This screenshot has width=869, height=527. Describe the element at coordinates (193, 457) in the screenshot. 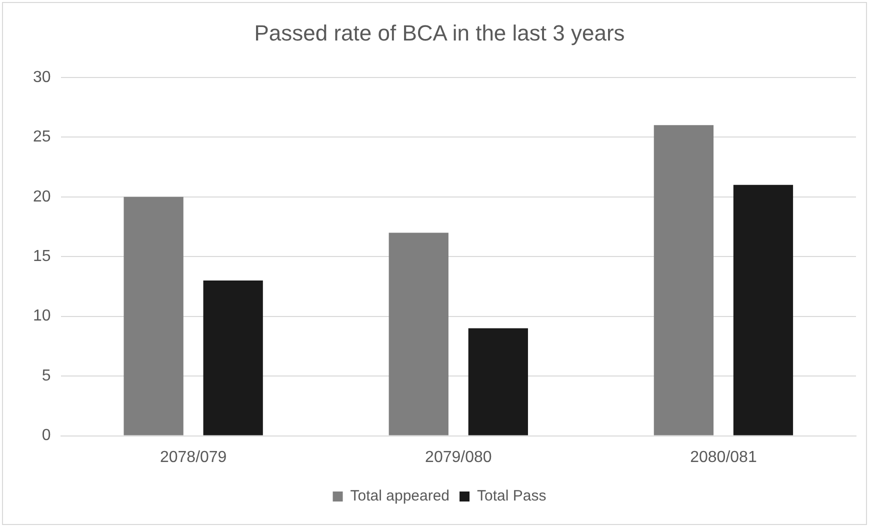

I see `x-tick-label: 2078/079` at that location.